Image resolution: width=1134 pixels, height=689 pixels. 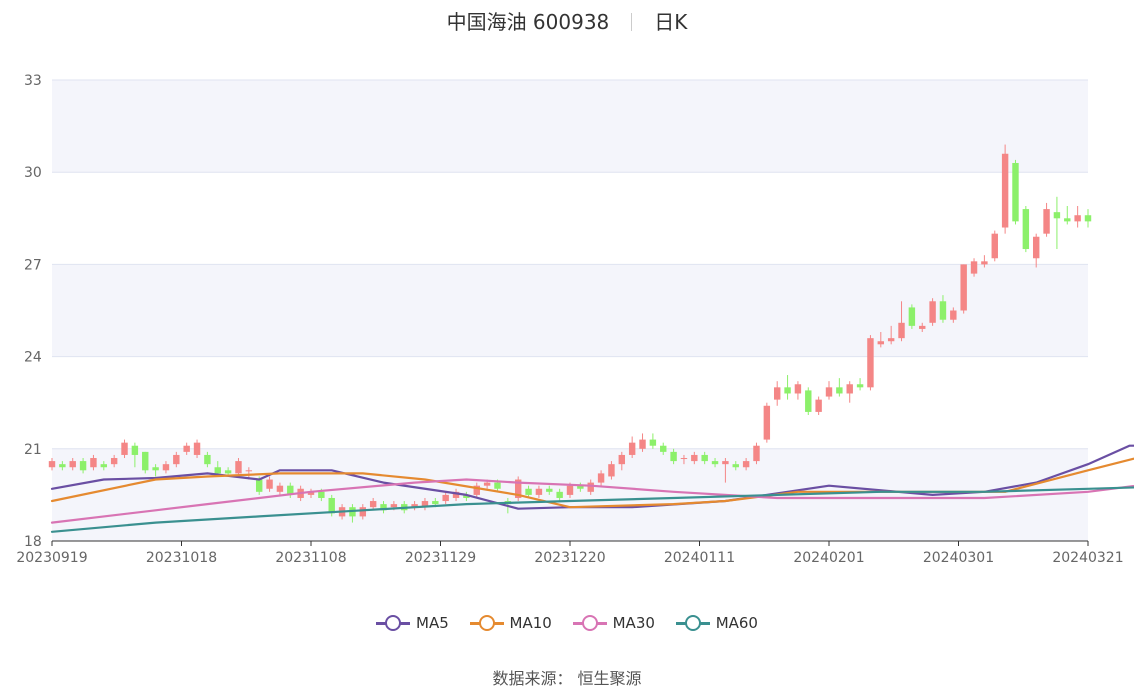 I want to click on x-tick-label: 20240201, so click(x=828, y=558).